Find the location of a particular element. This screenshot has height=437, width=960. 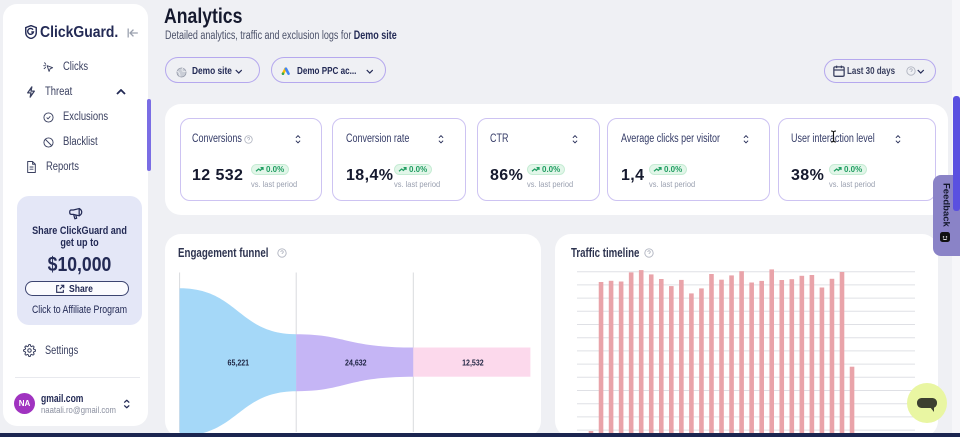

svg-text: 24,632 is located at coordinates (356, 363).